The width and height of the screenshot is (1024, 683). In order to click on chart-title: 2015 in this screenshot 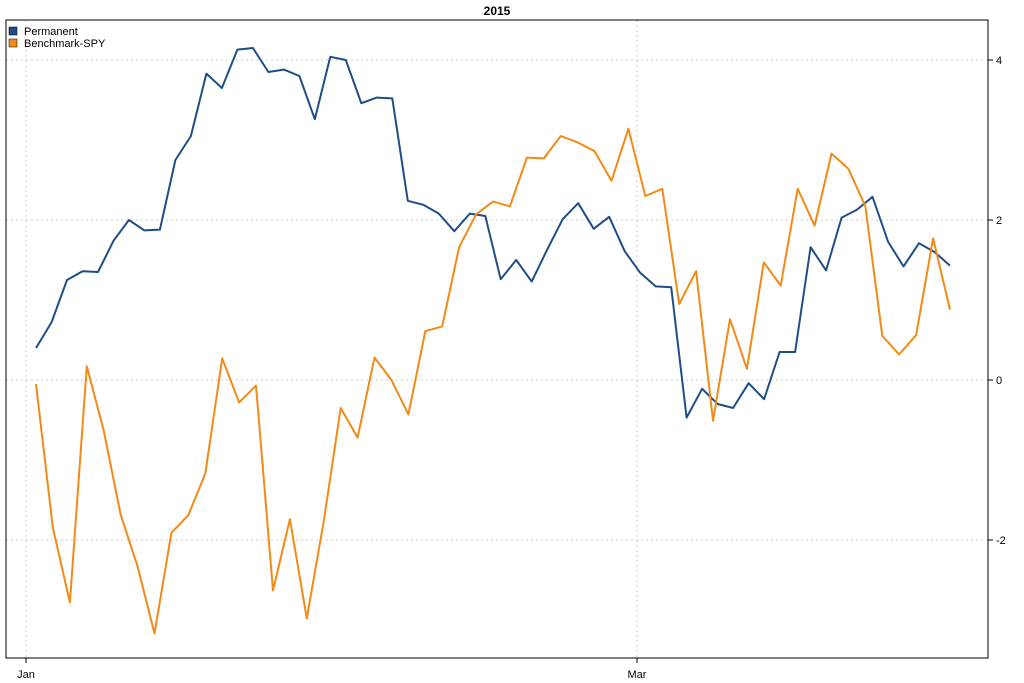, I will do `click(497, 11)`.